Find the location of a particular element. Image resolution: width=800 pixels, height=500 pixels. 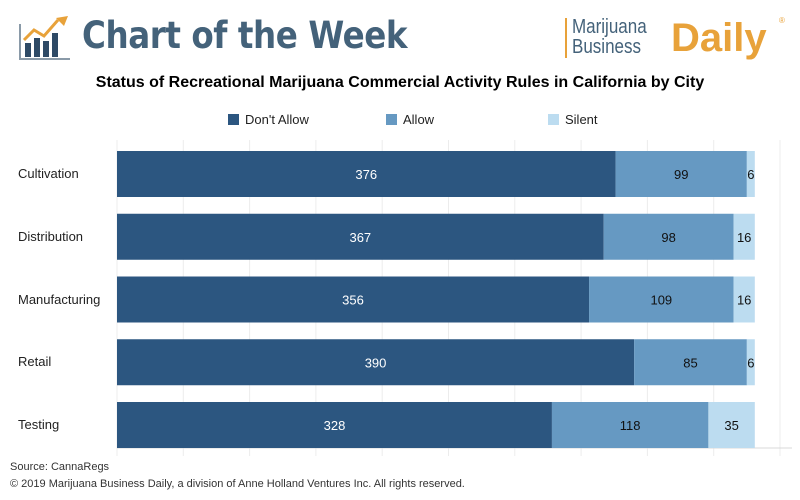

bar-distribution-don-t-allow is located at coordinates (360, 236).